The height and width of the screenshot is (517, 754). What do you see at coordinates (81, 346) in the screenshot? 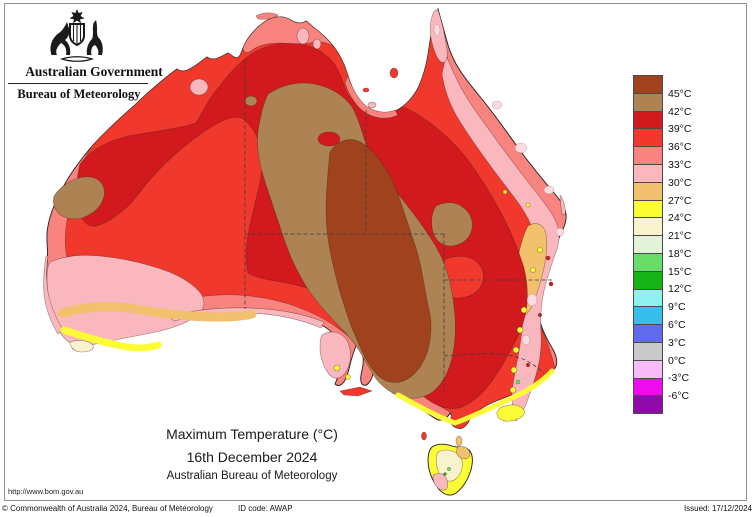
I see `region-sw-cream-tip` at bounding box center [81, 346].